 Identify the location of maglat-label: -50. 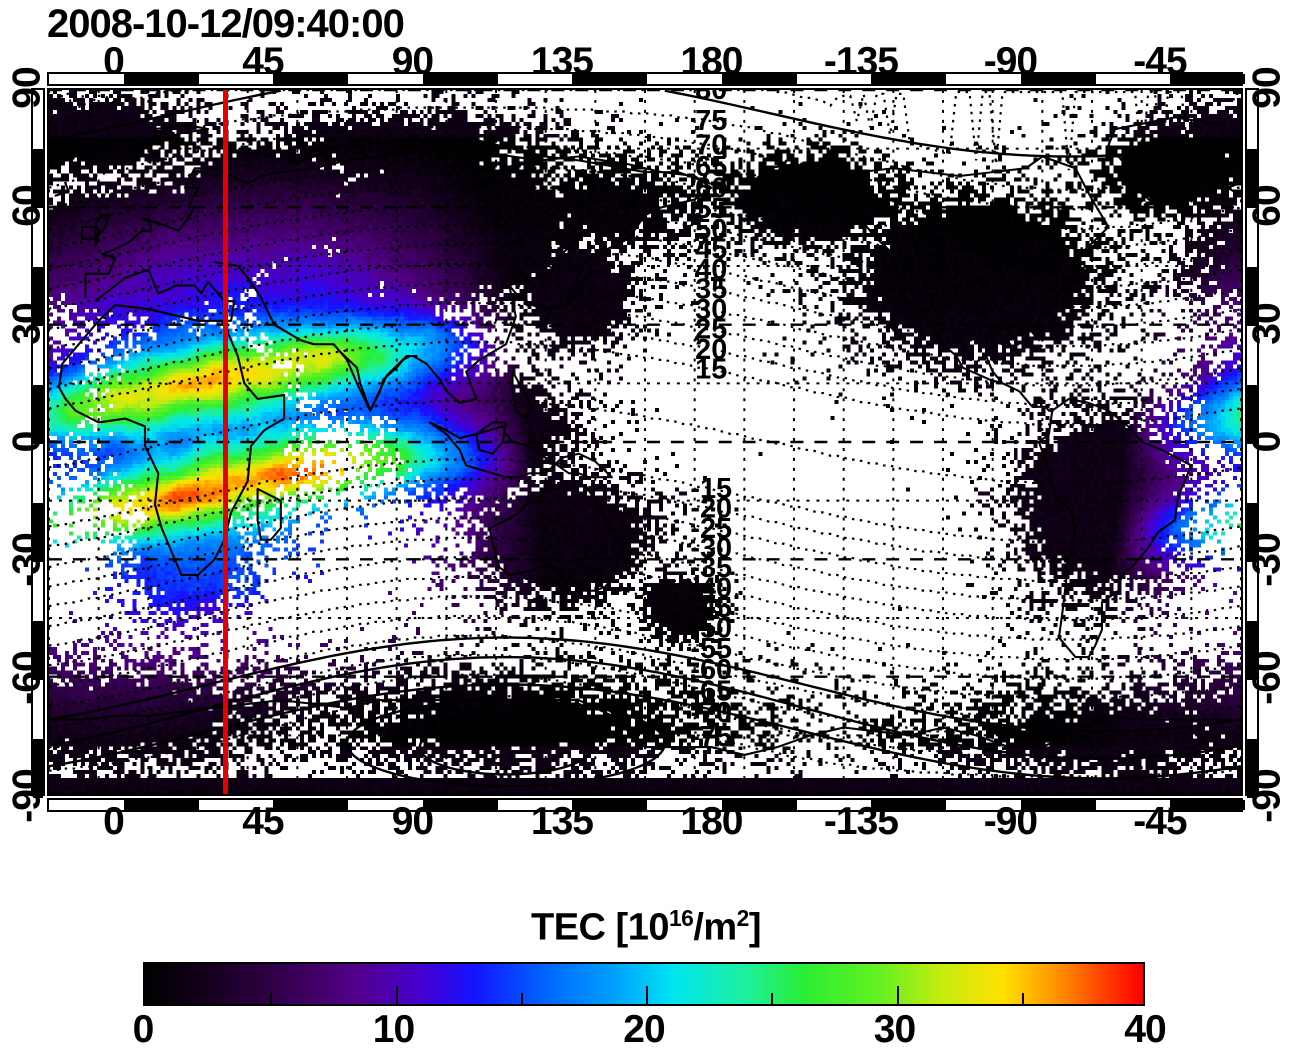
(711, 629).